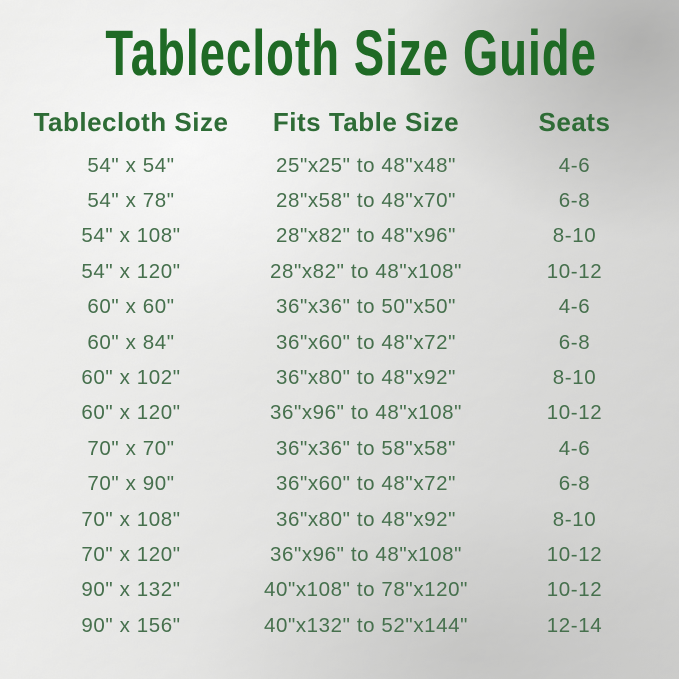 The image size is (679, 679). I want to click on tablecloth-size-cell: 60" x 102", so click(131, 378).